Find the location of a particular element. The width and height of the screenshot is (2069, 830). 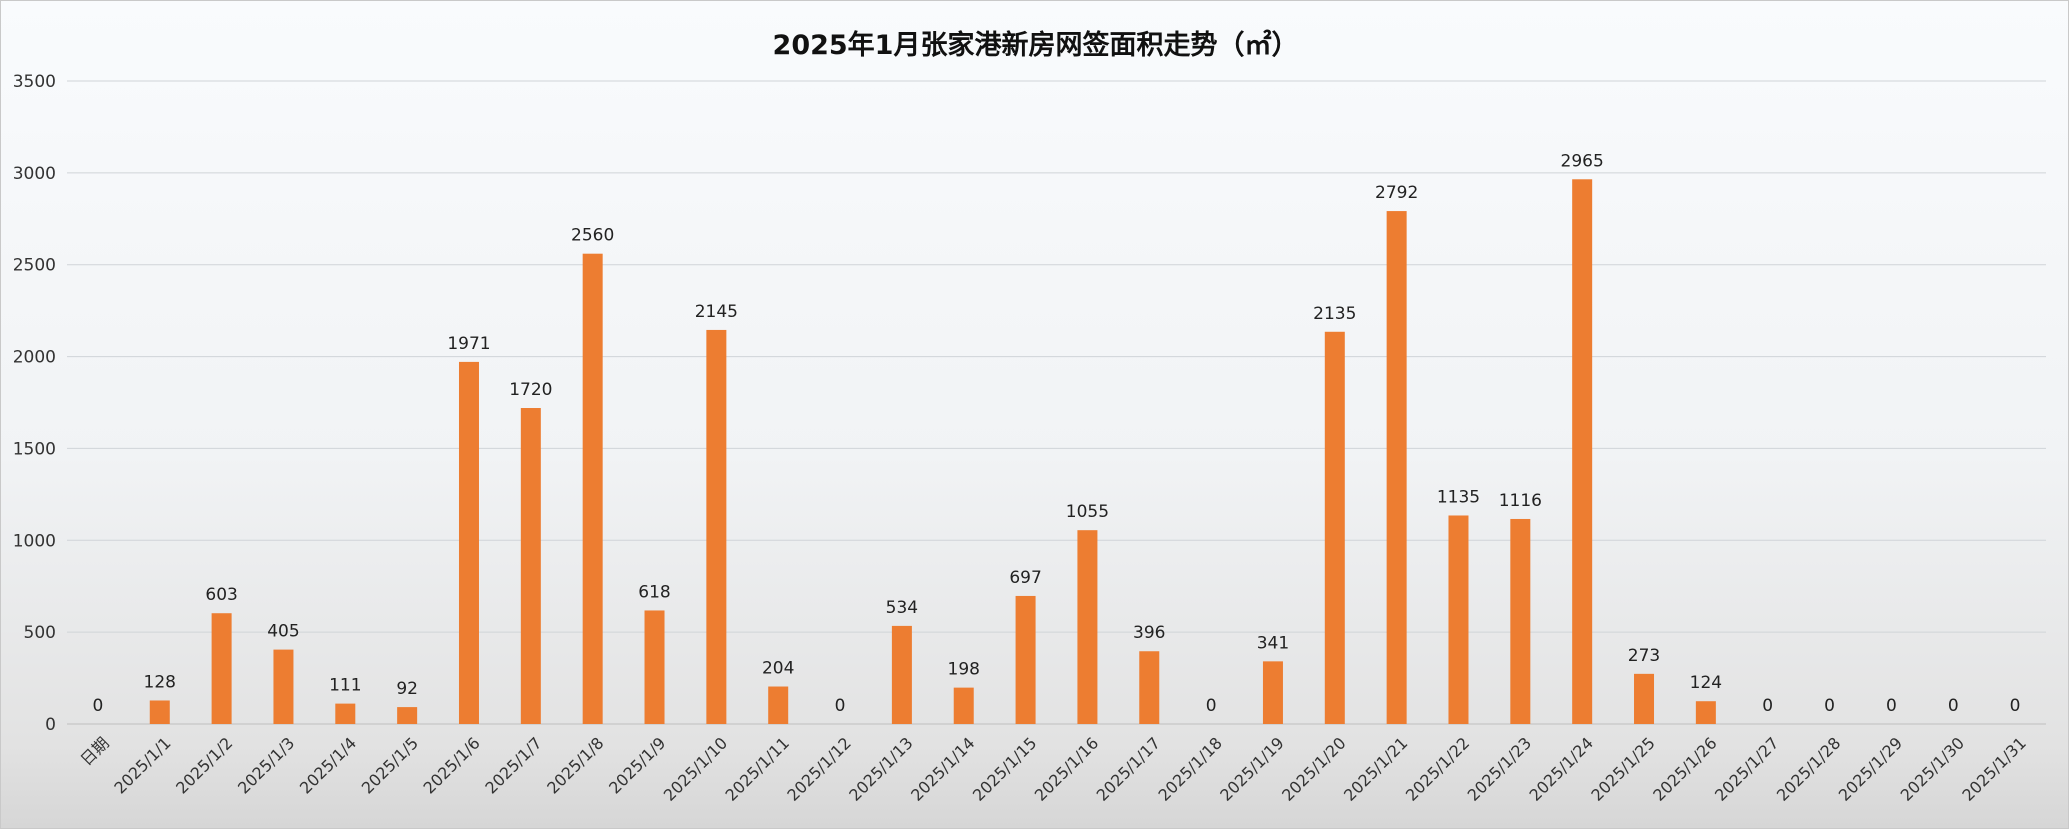

y-tick-label: 1000 is located at coordinates (34, 541).